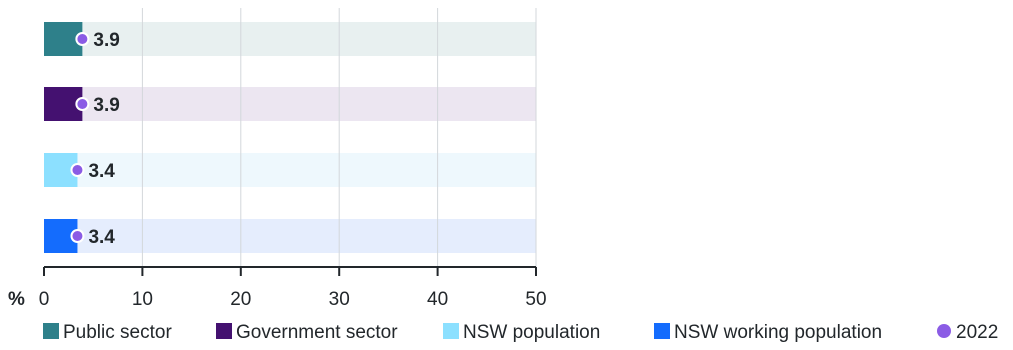  Describe the element at coordinates (44, 299) in the screenshot. I see `tick-label: 0` at that location.